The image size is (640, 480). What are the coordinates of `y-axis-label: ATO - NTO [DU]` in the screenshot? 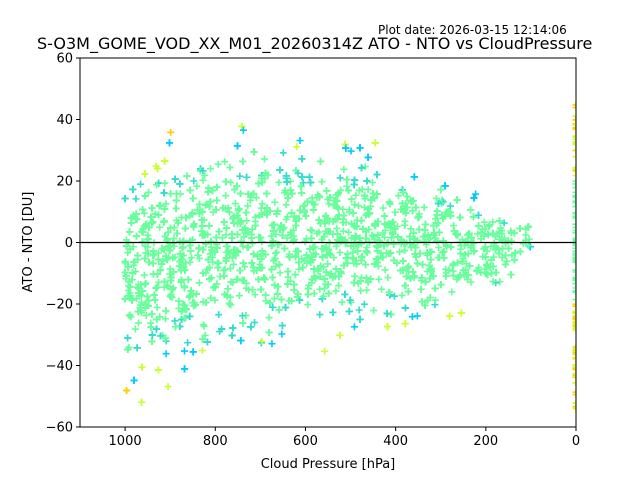 It's located at (28, 242).